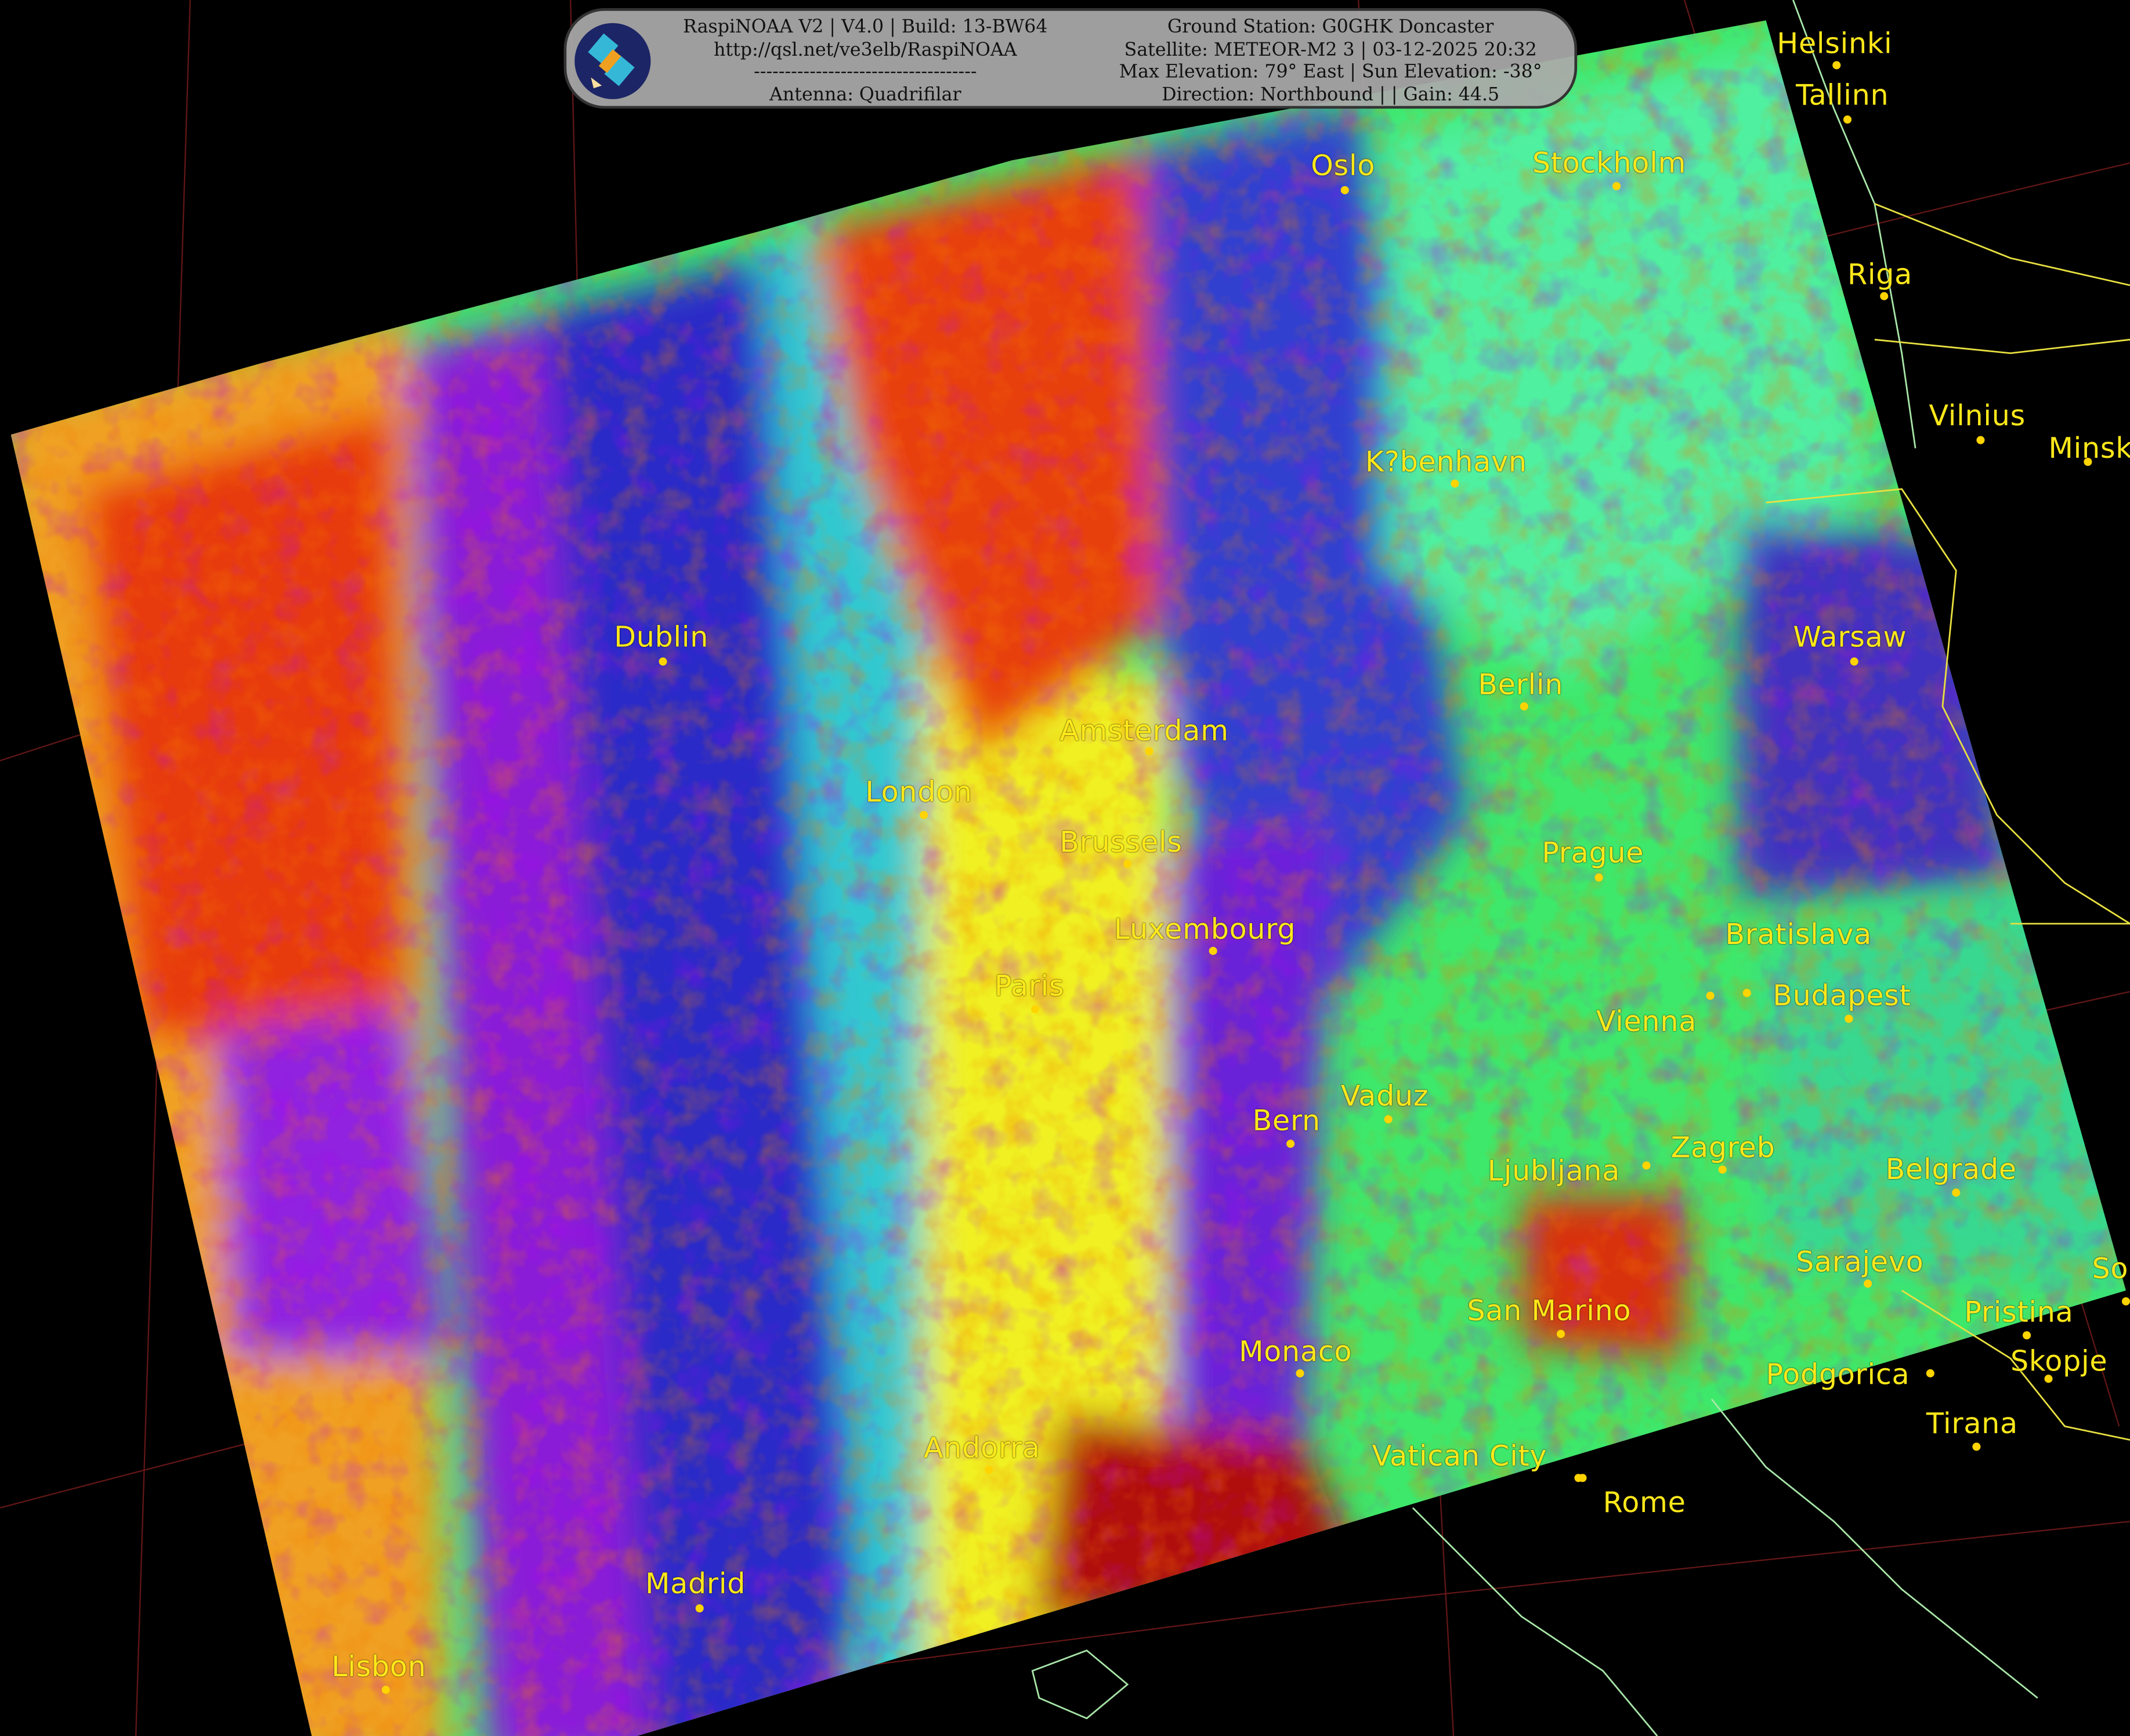  I want to click on city-label-san-marino: San Marino, so click(1550, 1311).